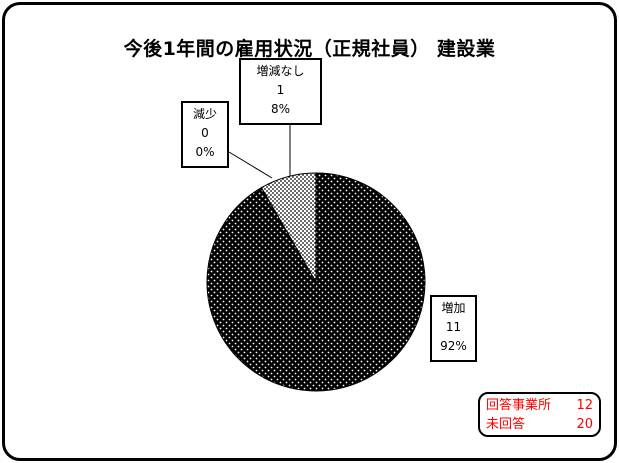 This screenshot has height=463, width=619. Describe the element at coordinates (506, 424) in the screenshot. I see `no-answer-label: 未回答` at that location.